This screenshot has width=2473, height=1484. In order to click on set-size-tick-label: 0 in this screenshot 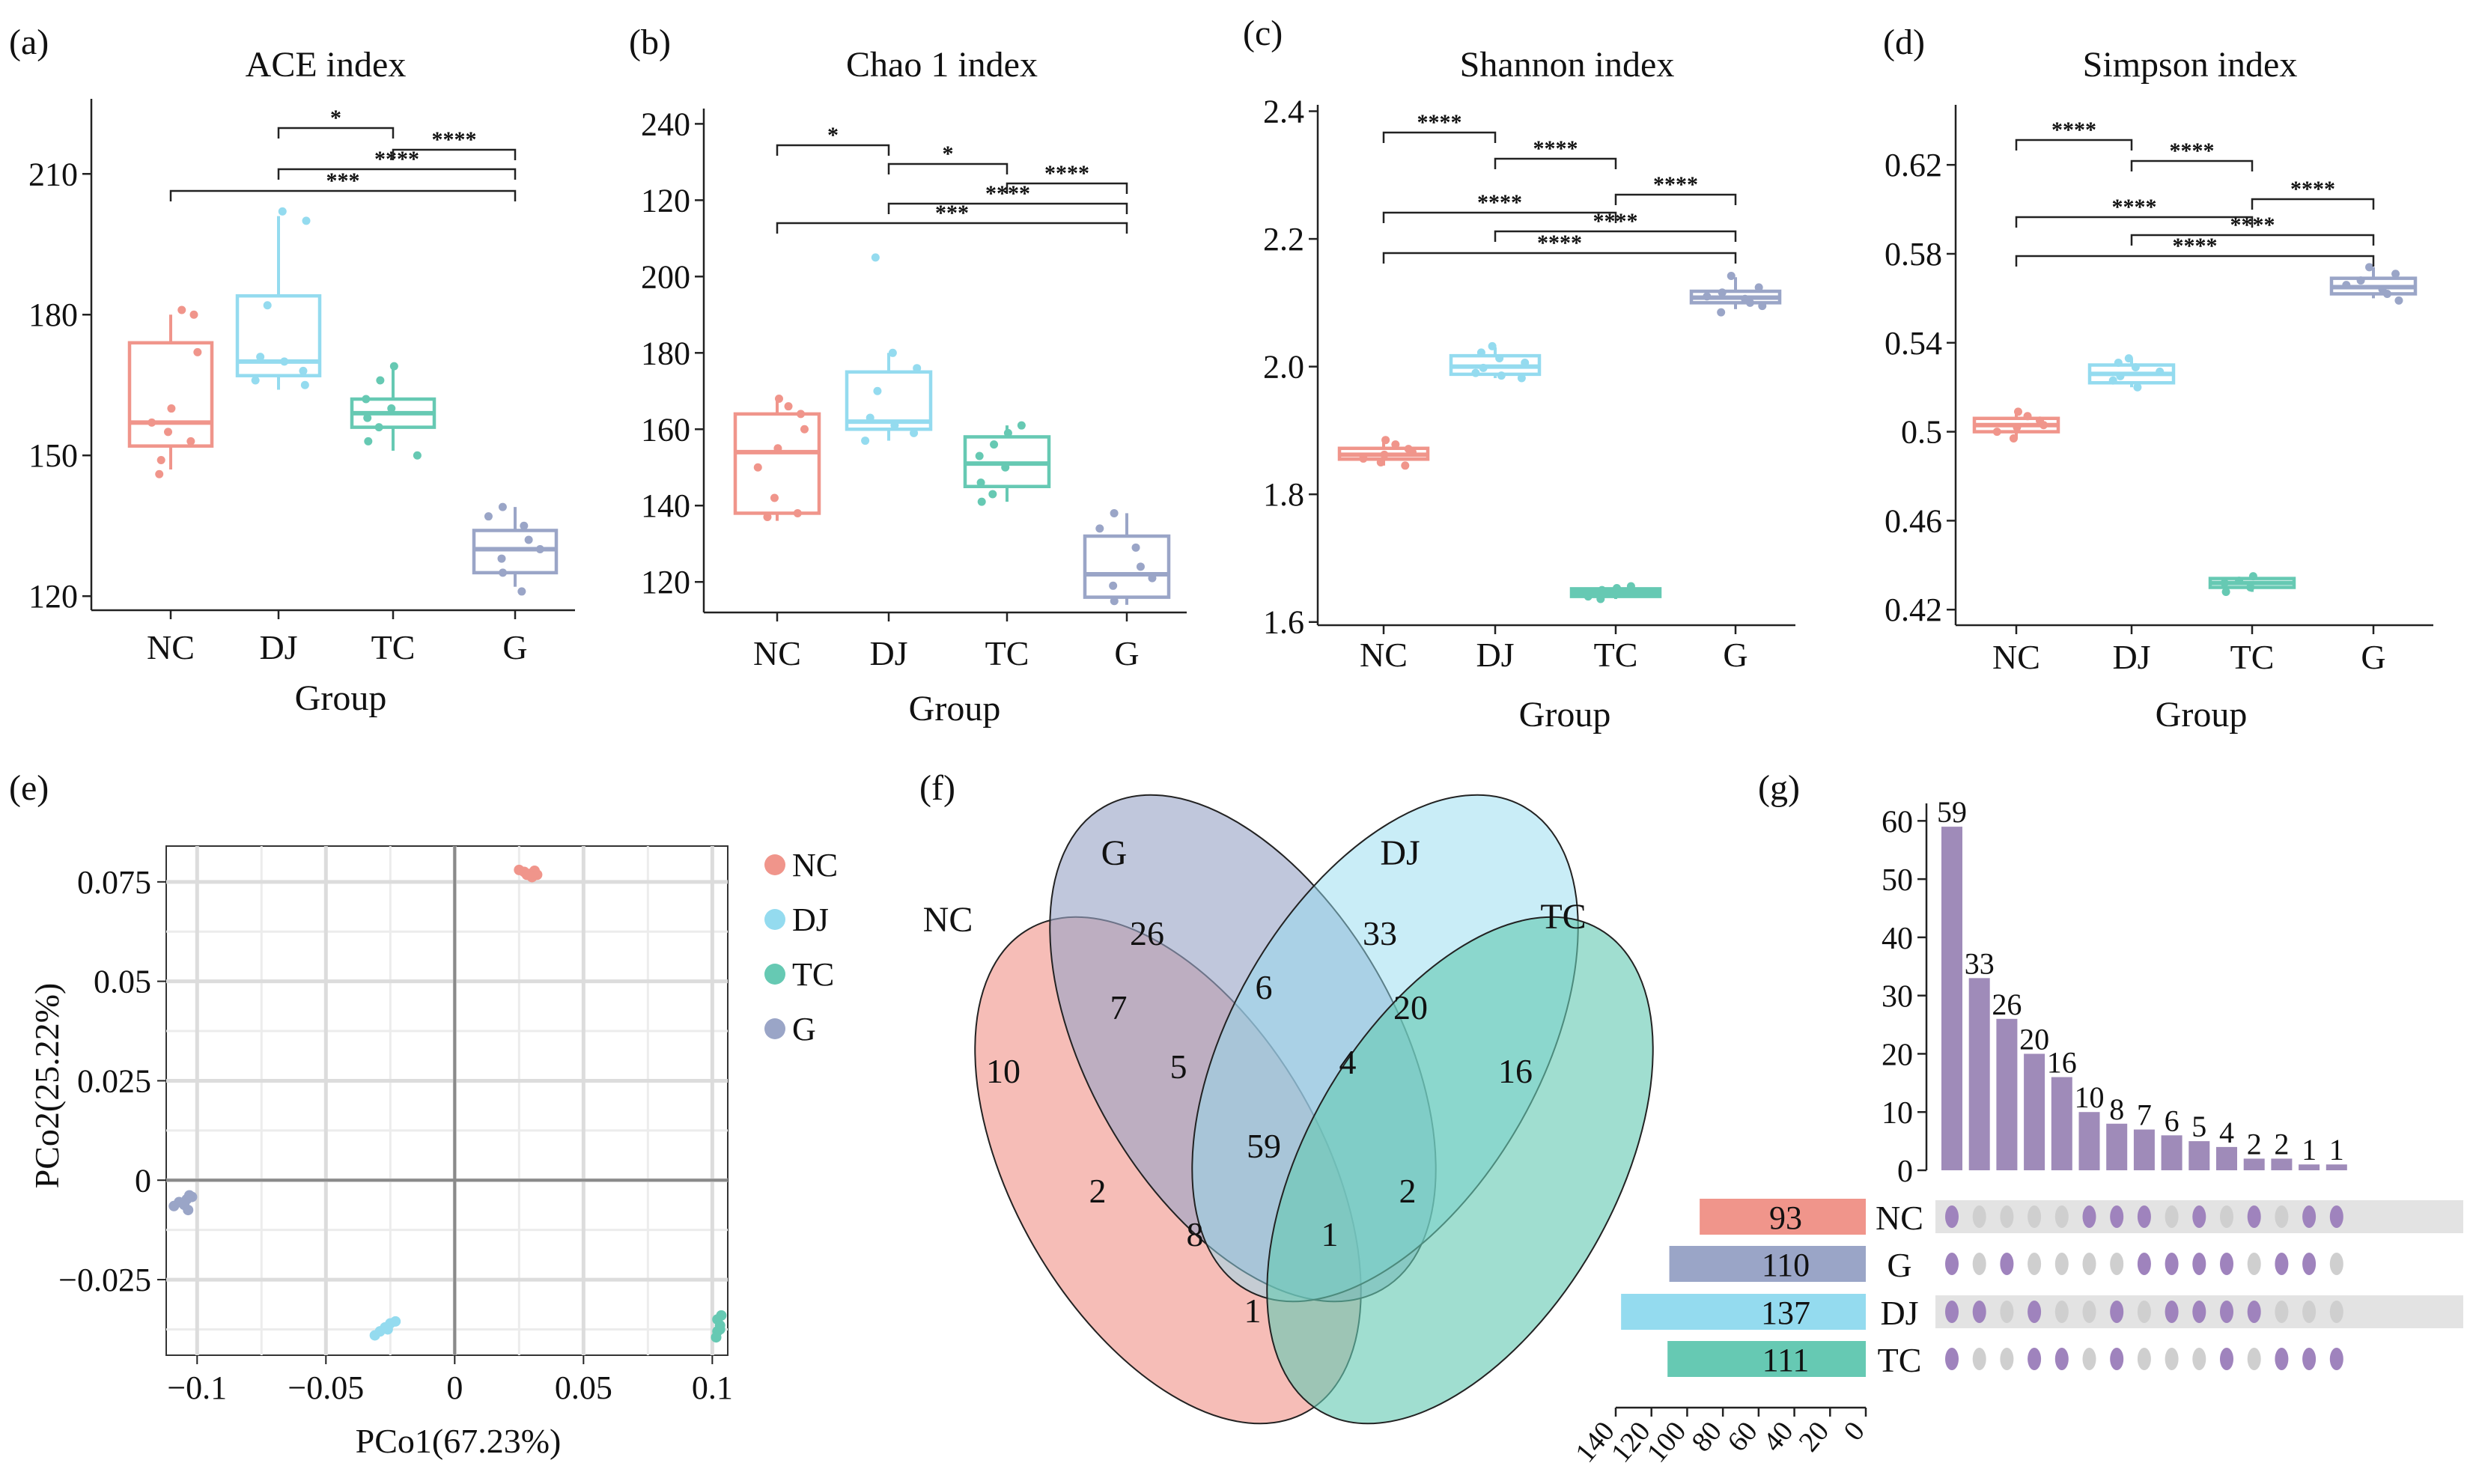, I will do `click(1854, 1431)`.